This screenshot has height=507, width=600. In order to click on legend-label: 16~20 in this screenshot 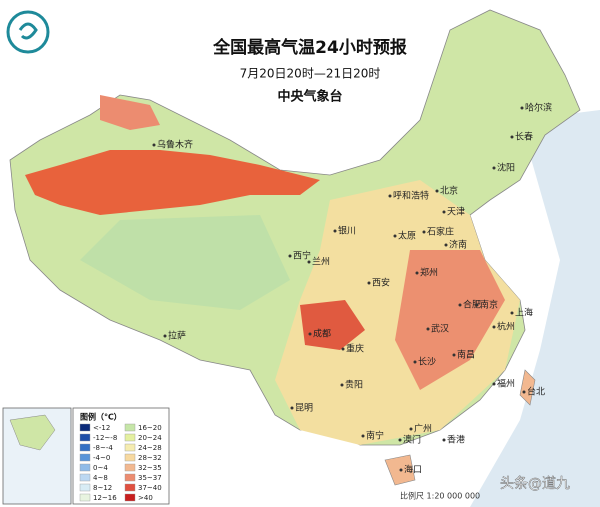, I will do `click(150, 428)`.